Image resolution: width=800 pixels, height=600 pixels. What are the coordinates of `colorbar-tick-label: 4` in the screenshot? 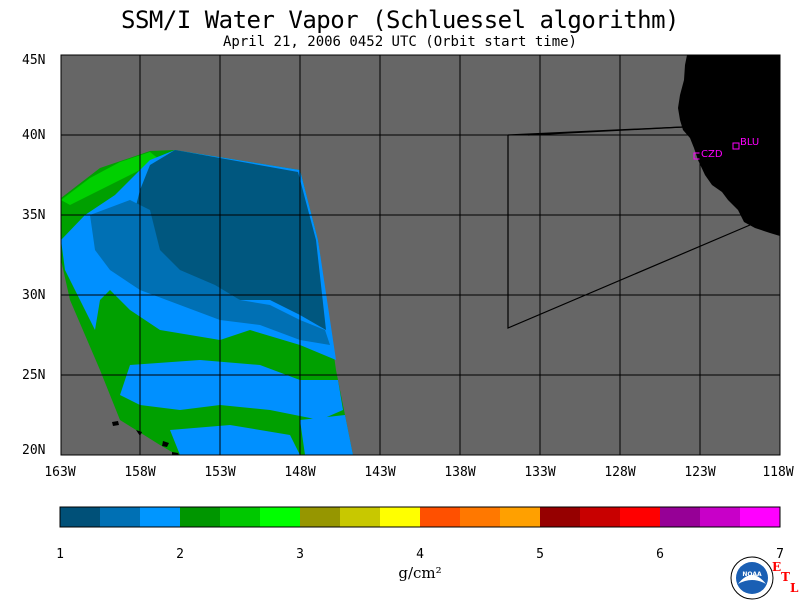 It's located at (420, 554).